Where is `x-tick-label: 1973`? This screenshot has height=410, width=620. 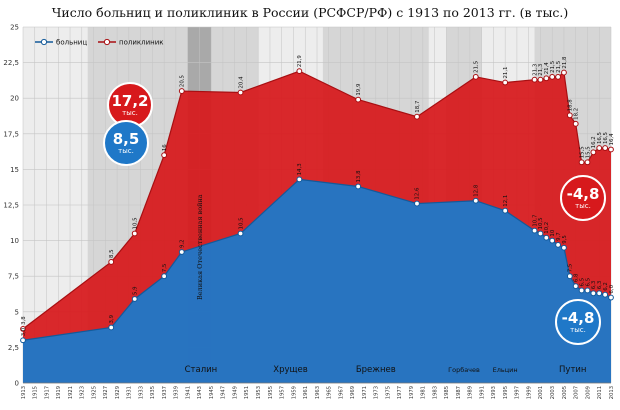 x-tick-label: 1973 is located at coordinates (377, 392).